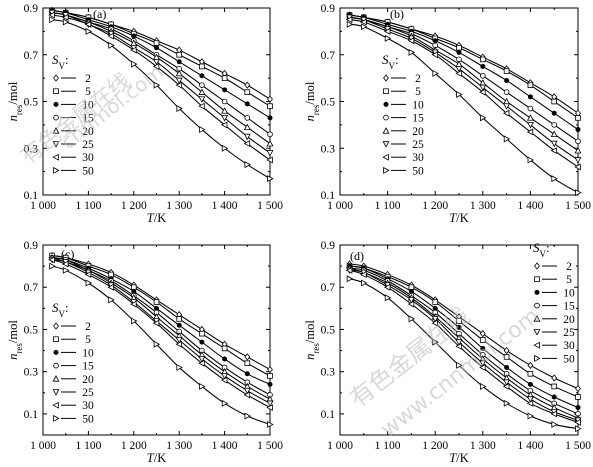  I want to click on y-tick-label: 0.1, so click(328, 196).